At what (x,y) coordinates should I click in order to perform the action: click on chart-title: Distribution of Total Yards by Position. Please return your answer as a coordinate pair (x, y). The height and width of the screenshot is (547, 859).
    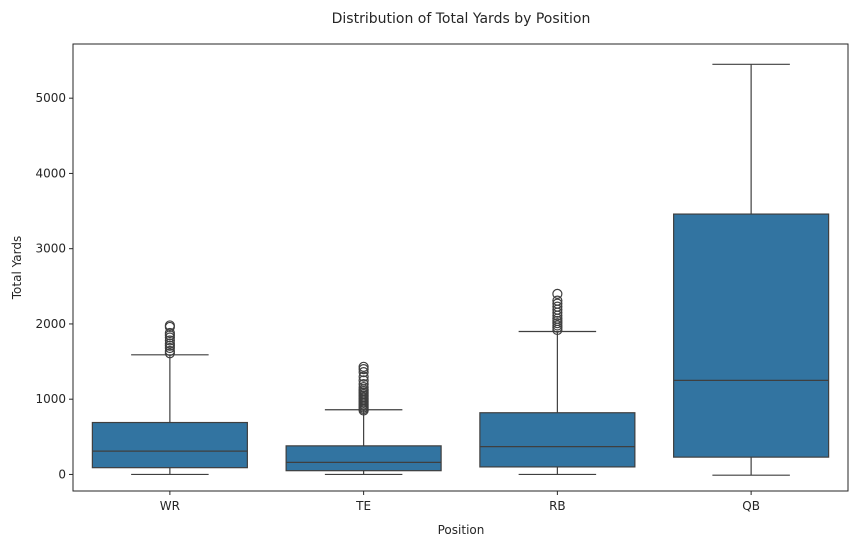
    Looking at the image, I should click on (461, 19).